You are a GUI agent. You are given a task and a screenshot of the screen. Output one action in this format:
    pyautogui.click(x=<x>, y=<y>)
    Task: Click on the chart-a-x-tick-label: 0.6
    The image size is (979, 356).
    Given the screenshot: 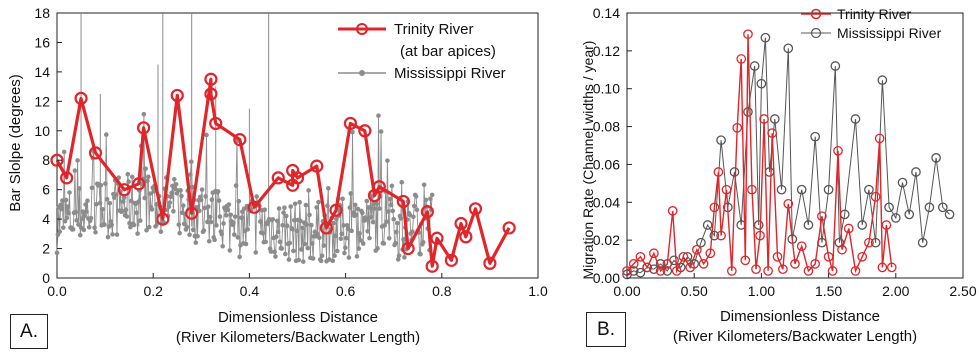 What is the action you would take?
    pyautogui.click(x=346, y=291)
    